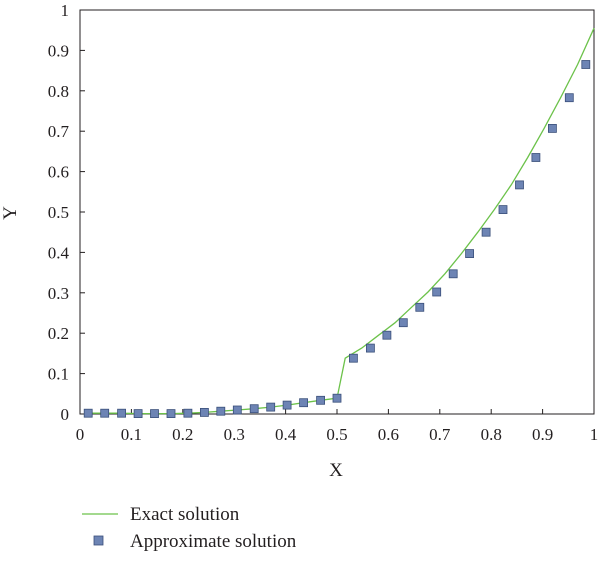 Image resolution: width=600 pixels, height=562 pixels. Describe the element at coordinates (58, 333) in the screenshot. I see `y-tick-label: 0.2` at that location.